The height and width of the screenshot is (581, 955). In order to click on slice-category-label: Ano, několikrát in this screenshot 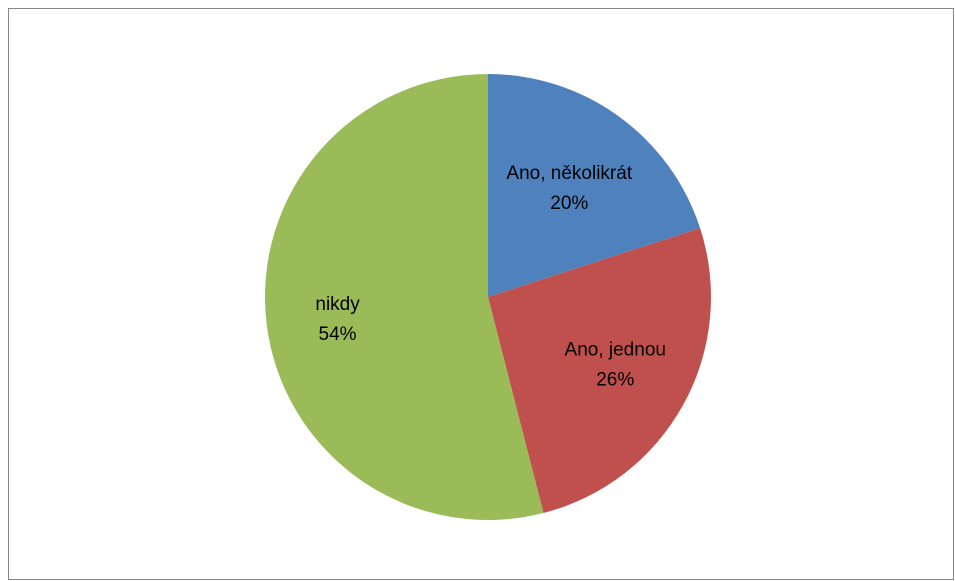, I will do `click(569, 173)`.